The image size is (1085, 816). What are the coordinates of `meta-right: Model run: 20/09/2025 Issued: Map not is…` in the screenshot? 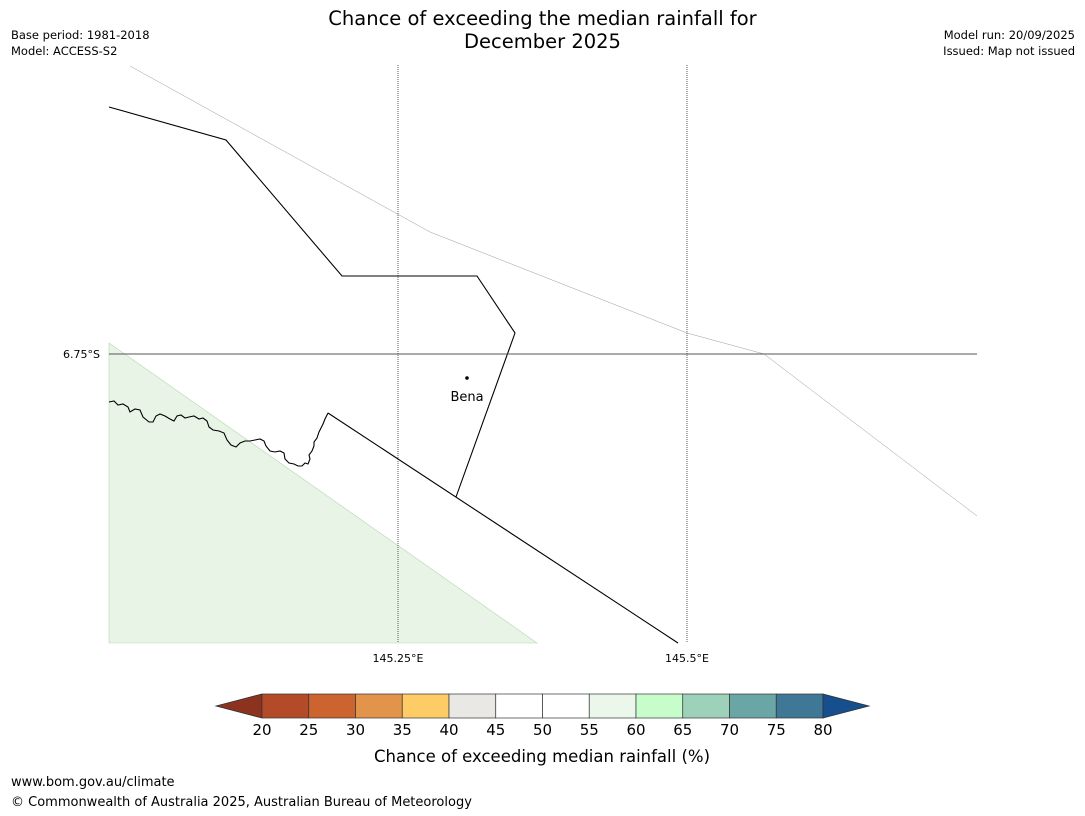 It's located at (1009, 43).